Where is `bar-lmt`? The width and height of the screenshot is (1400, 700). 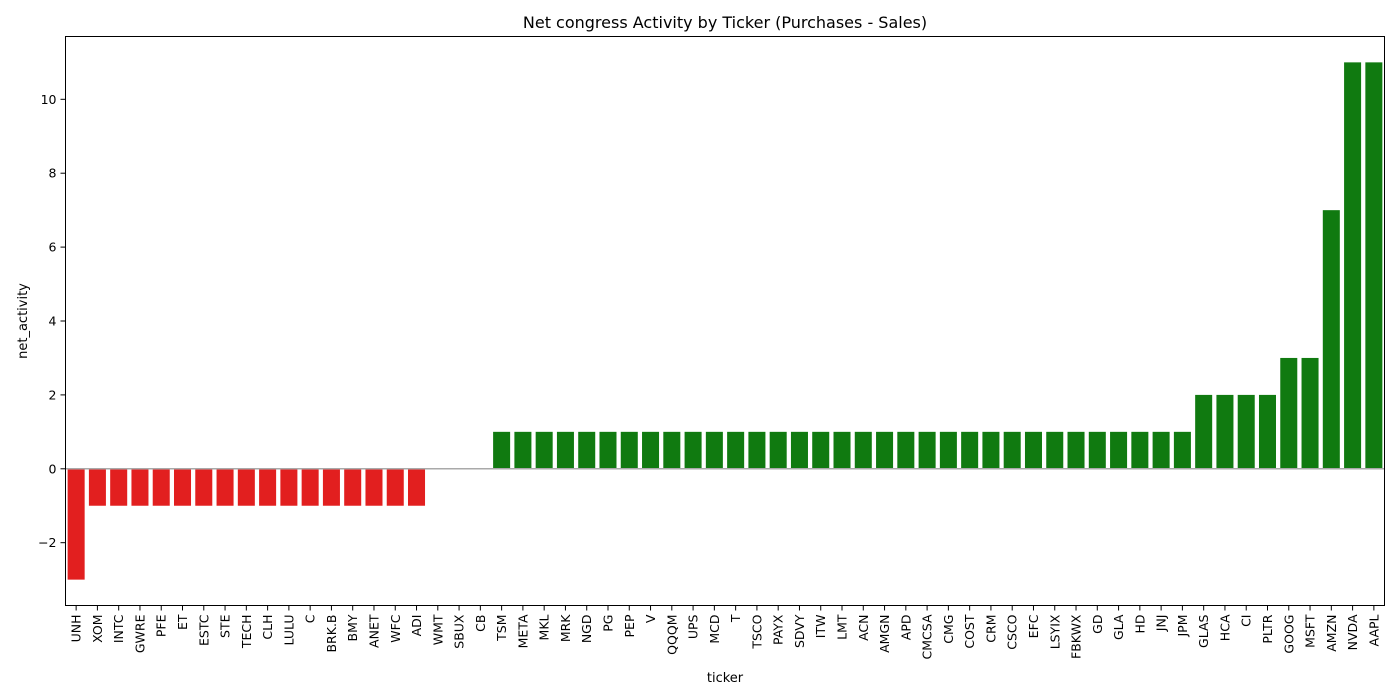 bar-lmt is located at coordinates (842, 450).